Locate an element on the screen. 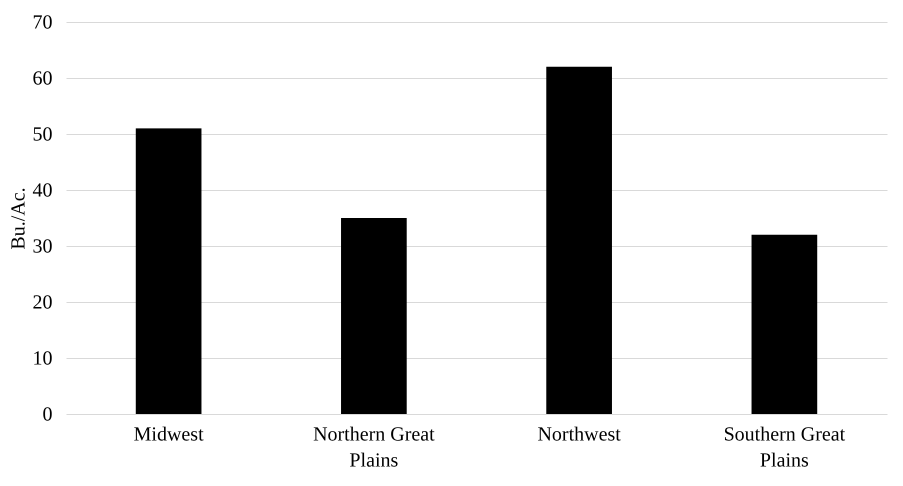 This screenshot has height=486, width=903. y-tick-label: 0 is located at coordinates (47, 415).